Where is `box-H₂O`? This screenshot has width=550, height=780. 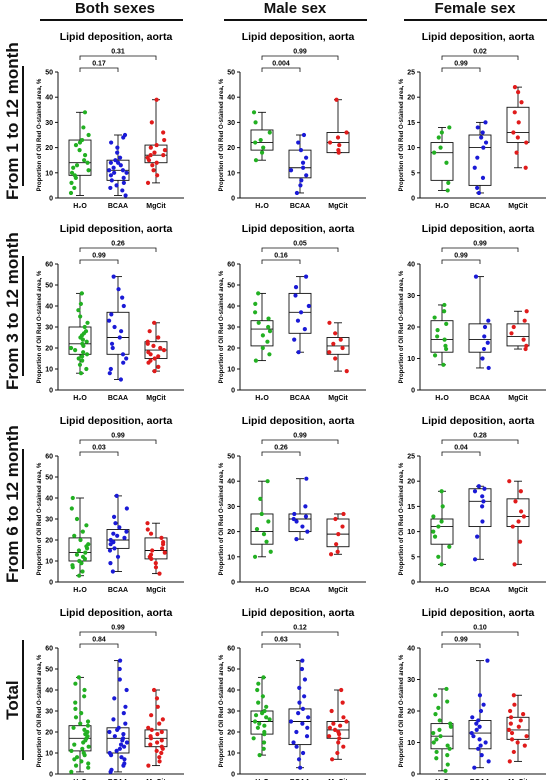
box-H₂O is located at coordinates (262, 722).